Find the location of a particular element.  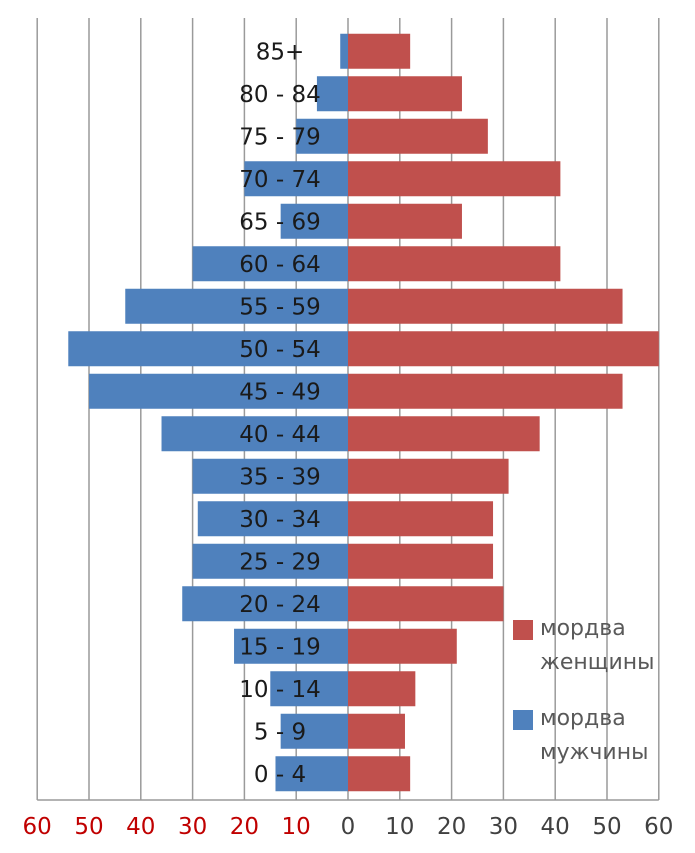

category-label: 50 - 54 is located at coordinates (279, 350).